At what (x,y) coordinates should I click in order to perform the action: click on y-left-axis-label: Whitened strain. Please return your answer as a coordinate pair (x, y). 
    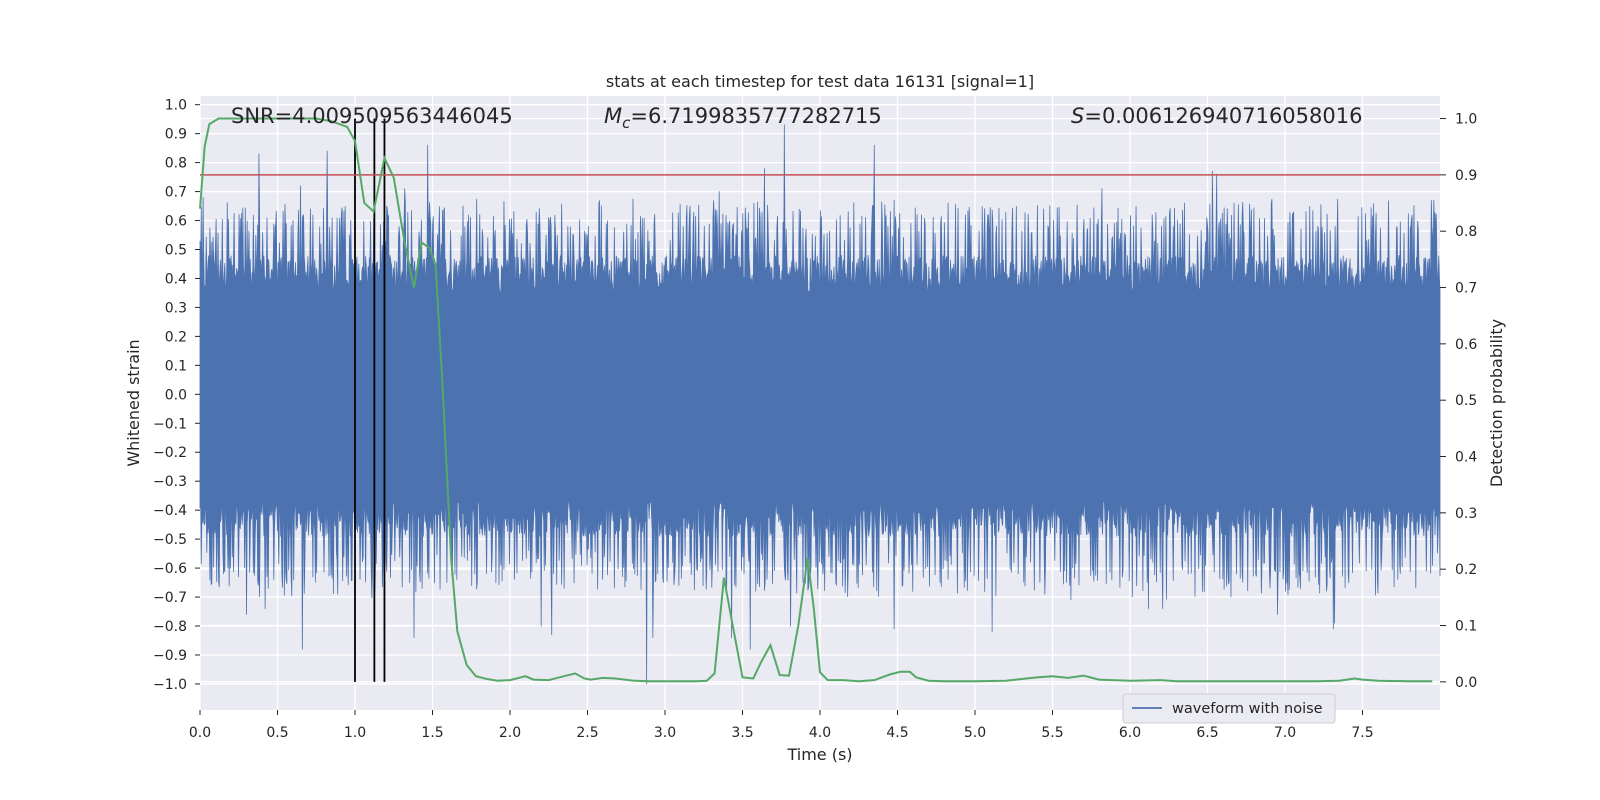
    Looking at the image, I should click on (133, 402).